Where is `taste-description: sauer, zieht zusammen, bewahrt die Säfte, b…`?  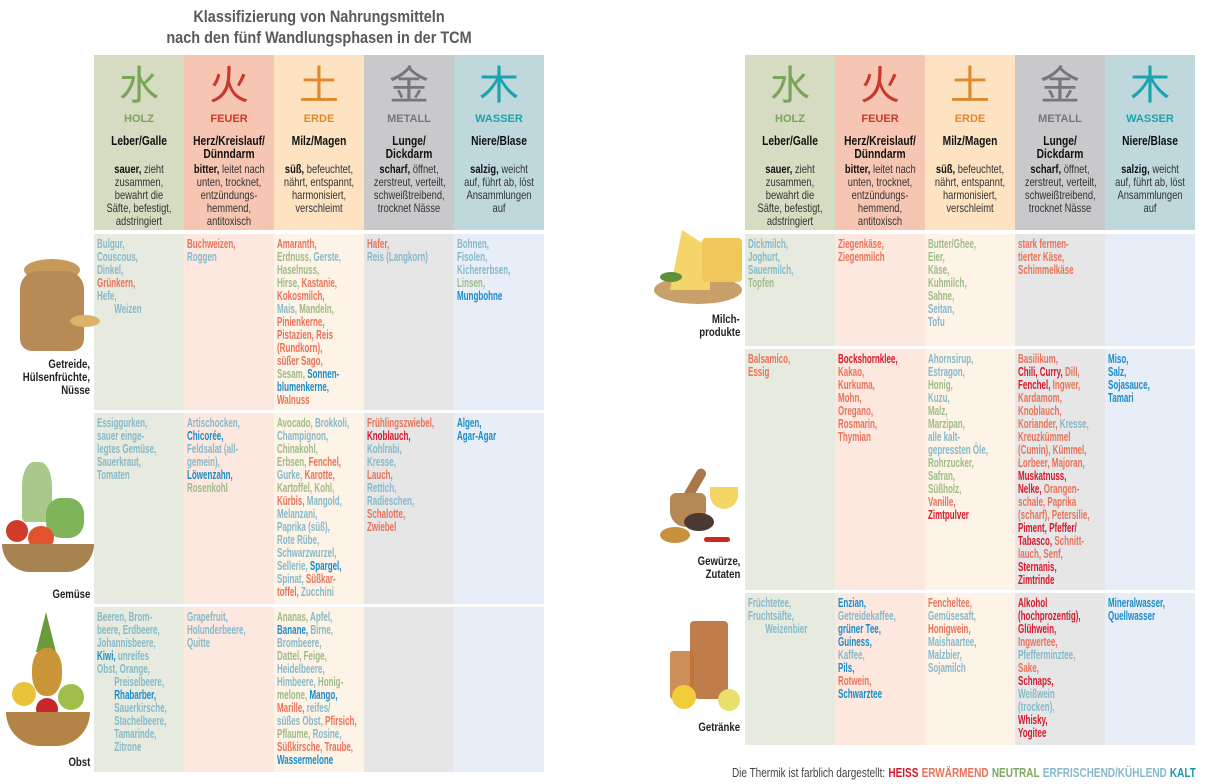
taste-description: sauer, zieht zusammen, bewahrt die Säfte, b… is located at coordinates (139, 195).